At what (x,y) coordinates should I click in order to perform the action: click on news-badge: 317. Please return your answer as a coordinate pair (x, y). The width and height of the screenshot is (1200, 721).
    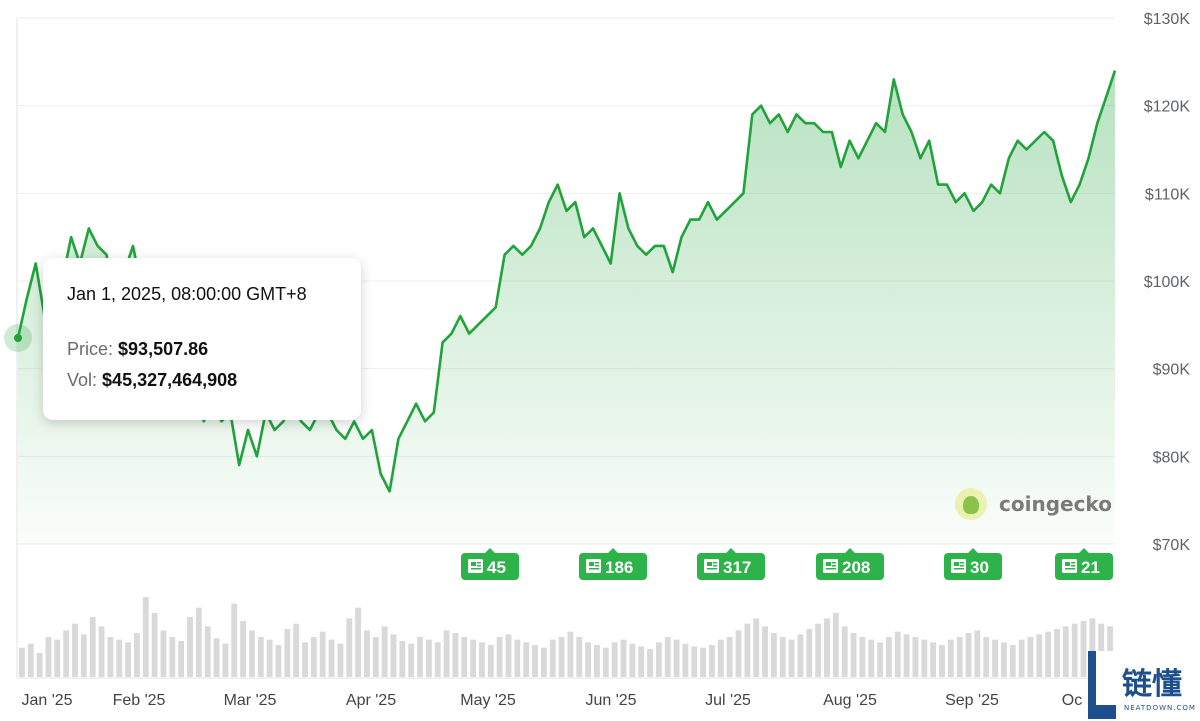
    Looking at the image, I should click on (731, 564).